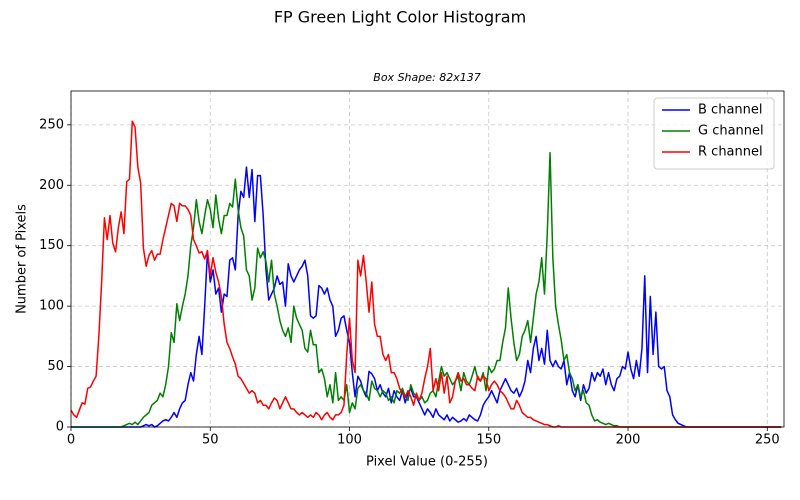 This screenshot has width=800, height=500. Describe the element at coordinates (349, 440) in the screenshot. I see `x-tick-label: 100` at that location.